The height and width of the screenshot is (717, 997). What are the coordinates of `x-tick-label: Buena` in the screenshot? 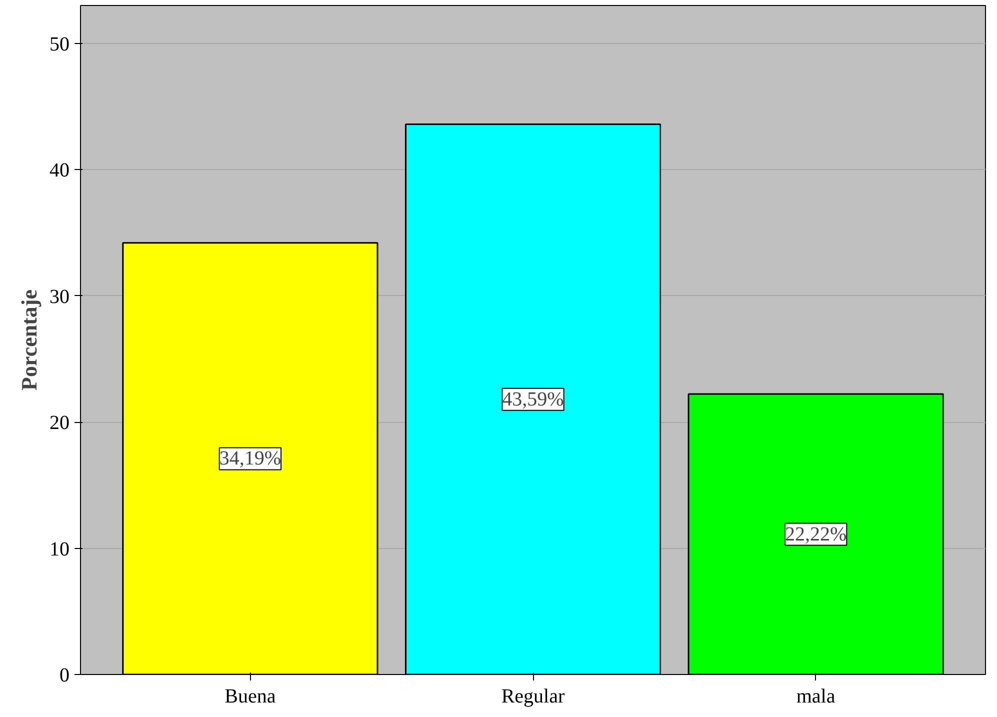 It's located at (250, 697).